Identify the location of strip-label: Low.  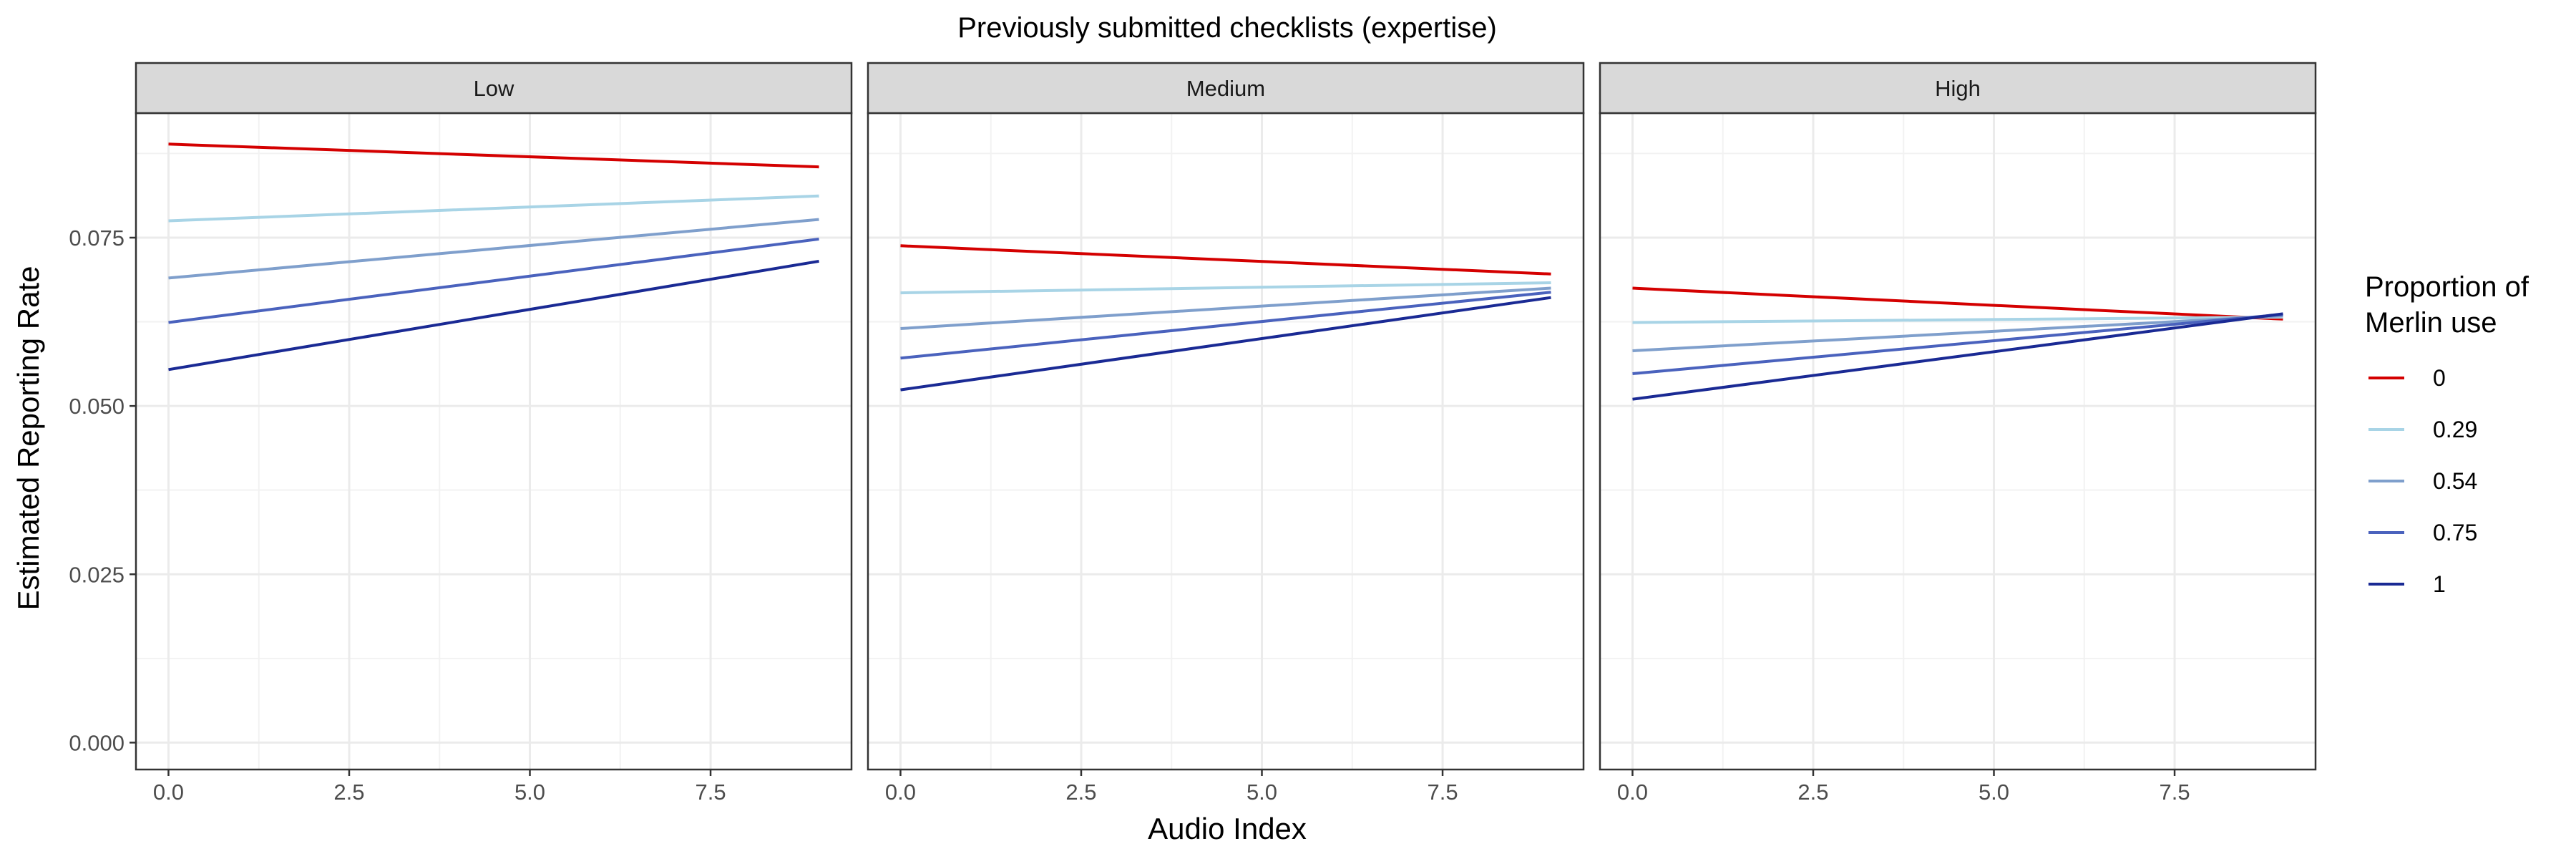
(494, 88).